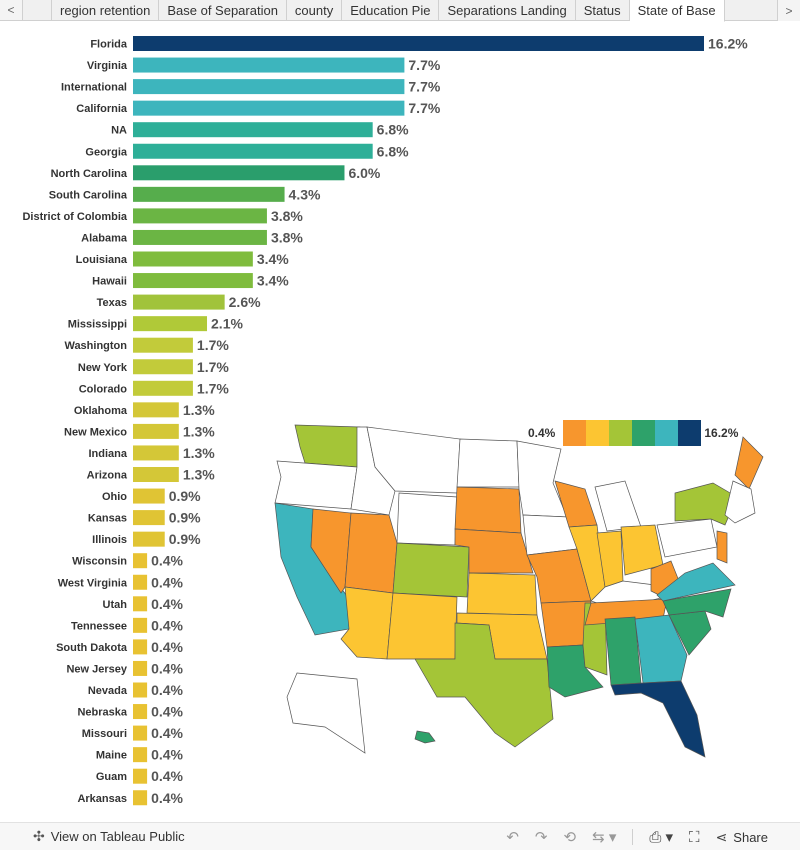 The height and width of the screenshot is (850, 800). What do you see at coordinates (542, 479) in the screenshot?
I see `state-mn` at bounding box center [542, 479].